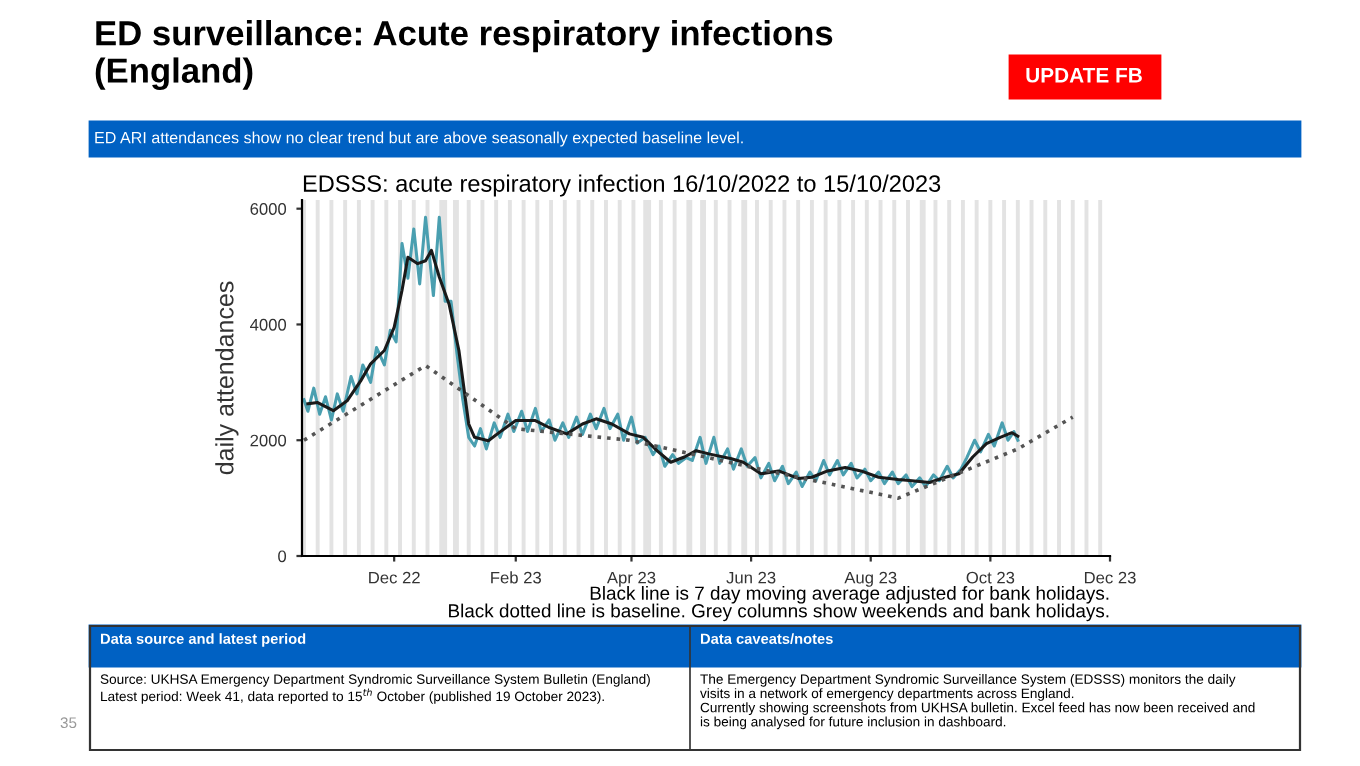 The height and width of the screenshot is (766, 1360). Describe the element at coordinates (419, 139) in the screenshot. I see `text: ED ARI attendances show no clear trend but are above seasonally expected baseline level.` at that location.